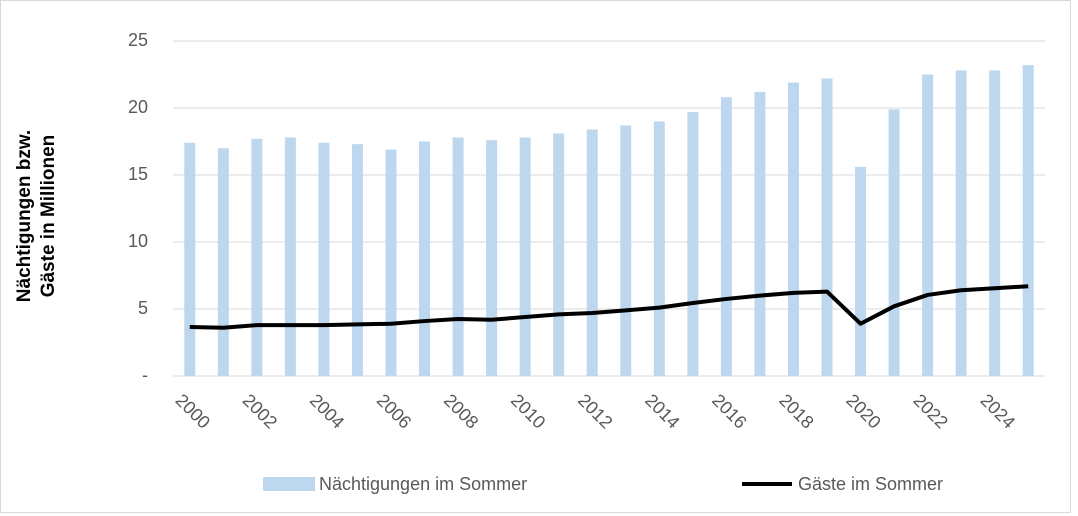  I want to click on y-tick-label: 15, so click(138, 174).